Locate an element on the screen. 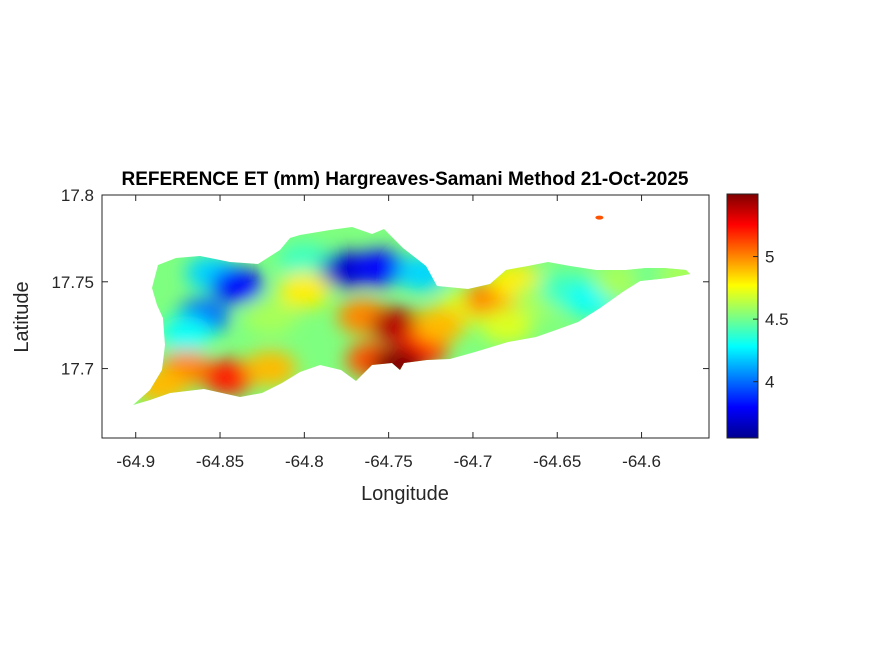 Image resolution: width=875 pixels, height=656 pixels. x-axis-label: Longitude is located at coordinates (405, 494).